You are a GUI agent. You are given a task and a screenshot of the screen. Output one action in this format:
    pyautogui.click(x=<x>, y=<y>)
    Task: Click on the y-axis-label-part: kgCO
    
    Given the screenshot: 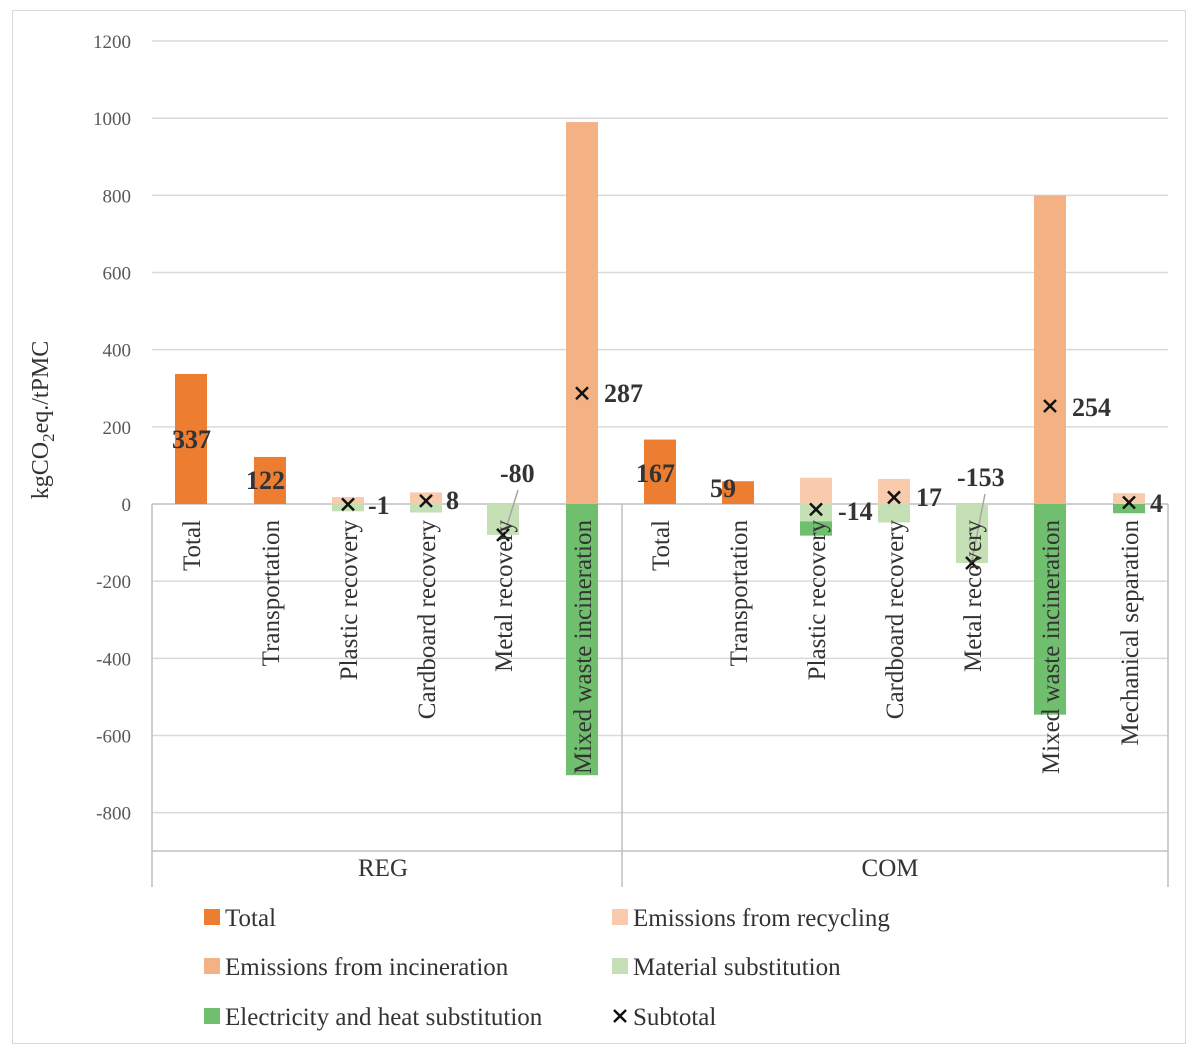 What is the action you would take?
    pyautogui.click(x=41, y=470)
    